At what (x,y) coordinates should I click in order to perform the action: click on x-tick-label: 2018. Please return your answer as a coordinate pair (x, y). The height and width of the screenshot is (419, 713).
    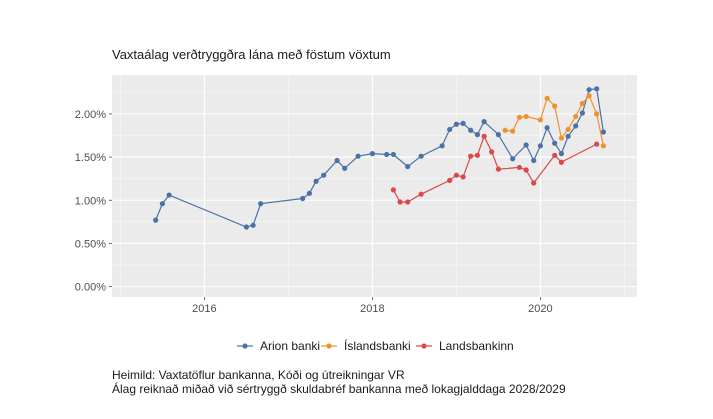
    Looking at the image, I should click on (372, 309).